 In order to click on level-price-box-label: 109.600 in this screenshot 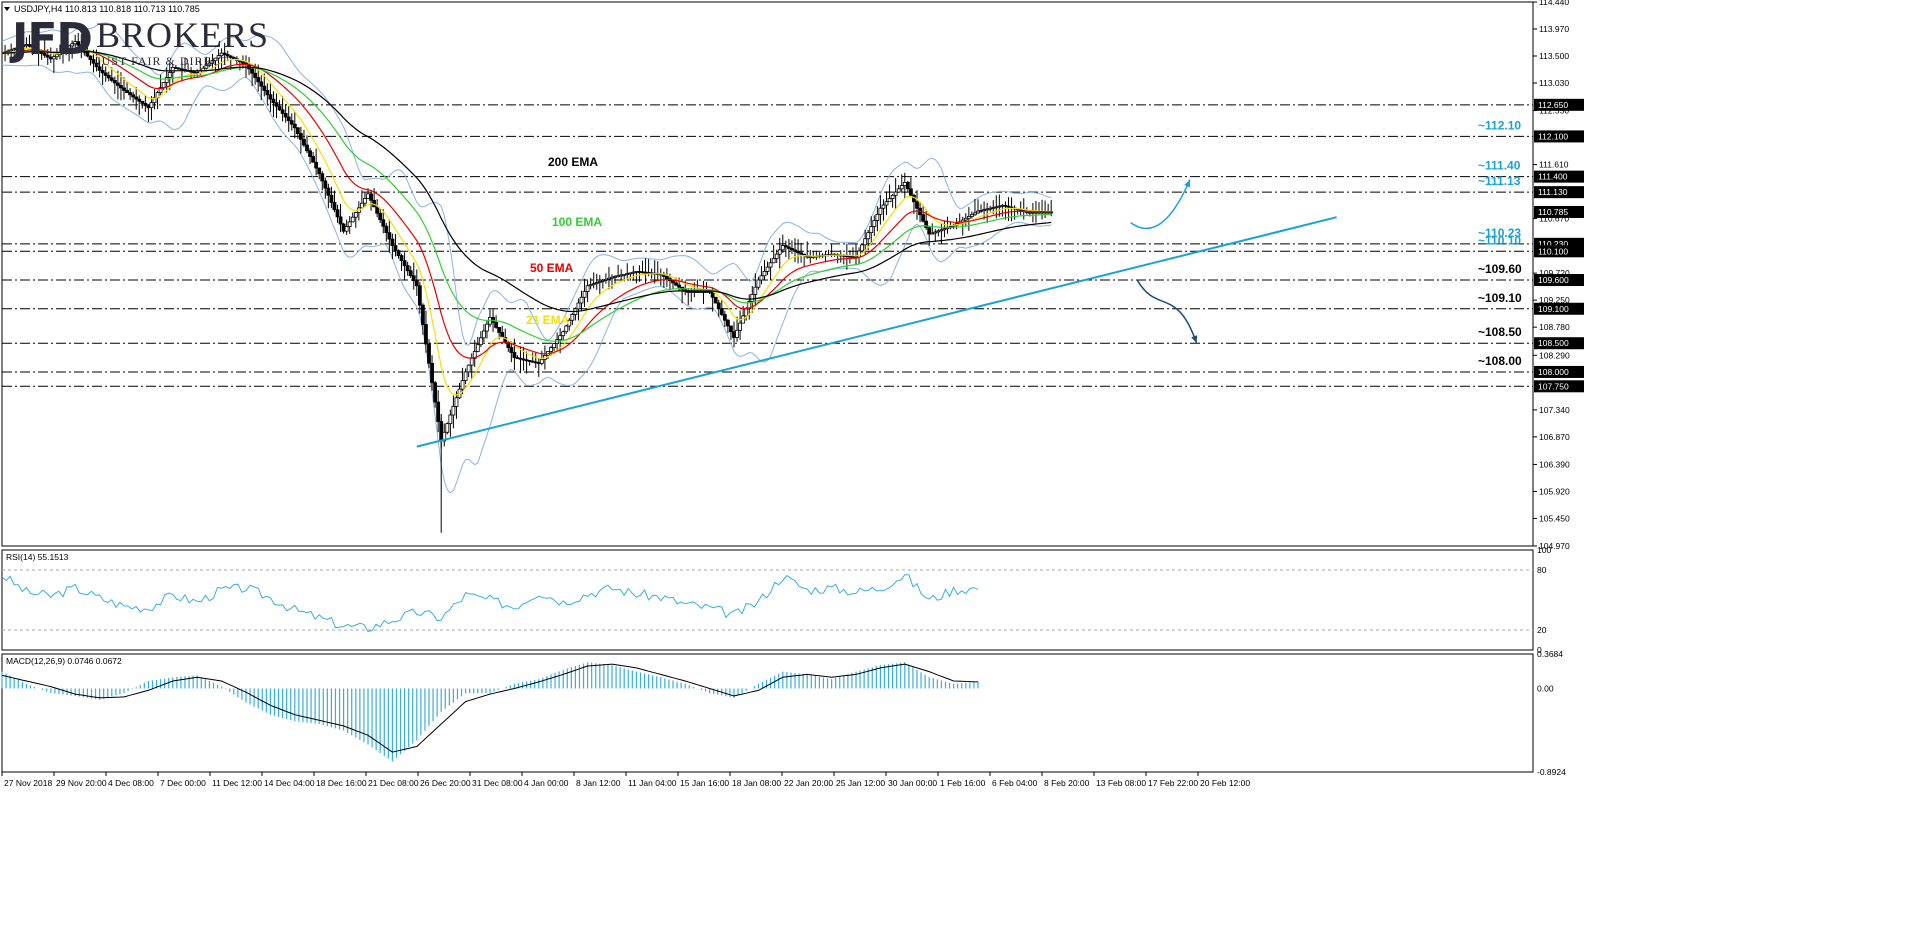, I will do `click(1553, 280)`.